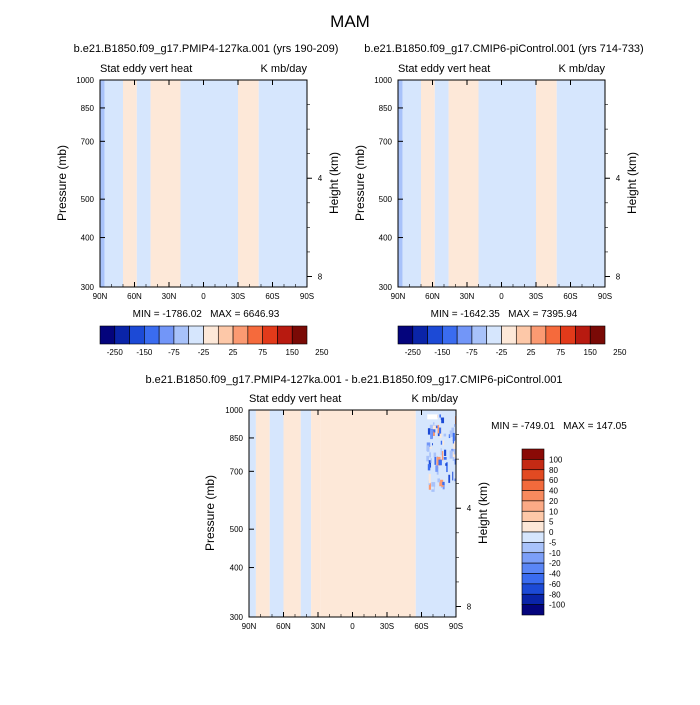 The width and height of the screenshot is (700, 705). I want to click on colorbar-label: -25, so click(204, 352).